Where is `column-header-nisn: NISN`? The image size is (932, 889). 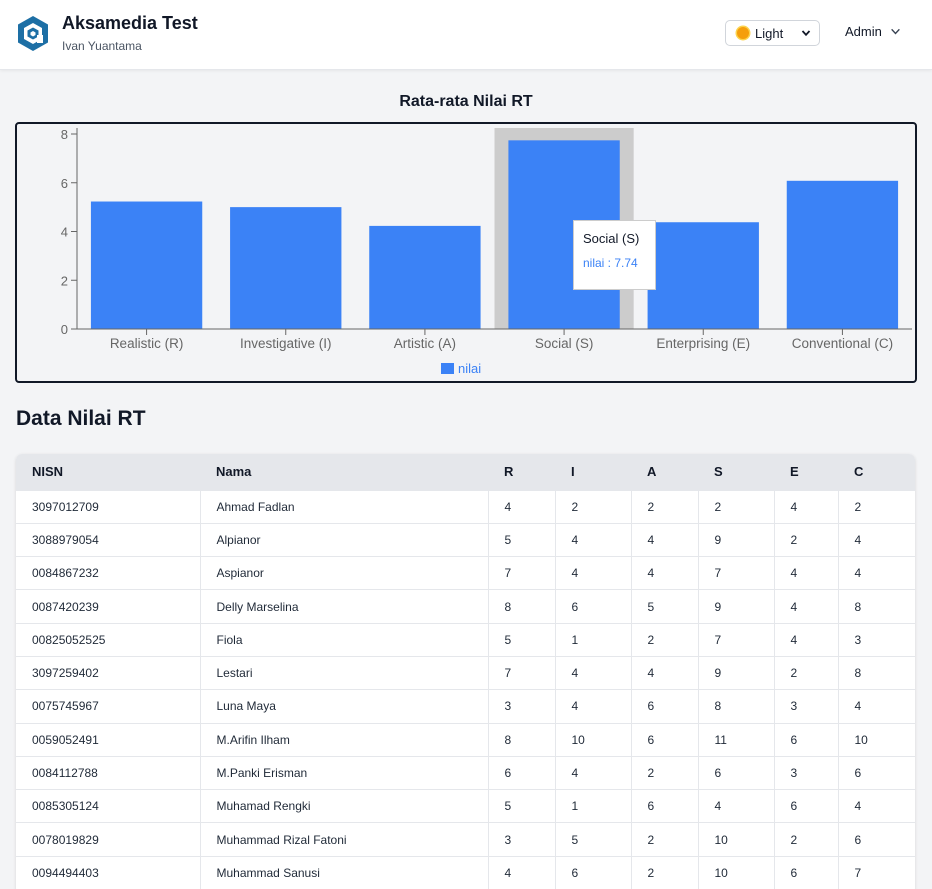 column-header-nisn: NISN is located at coordinates (48, 472).